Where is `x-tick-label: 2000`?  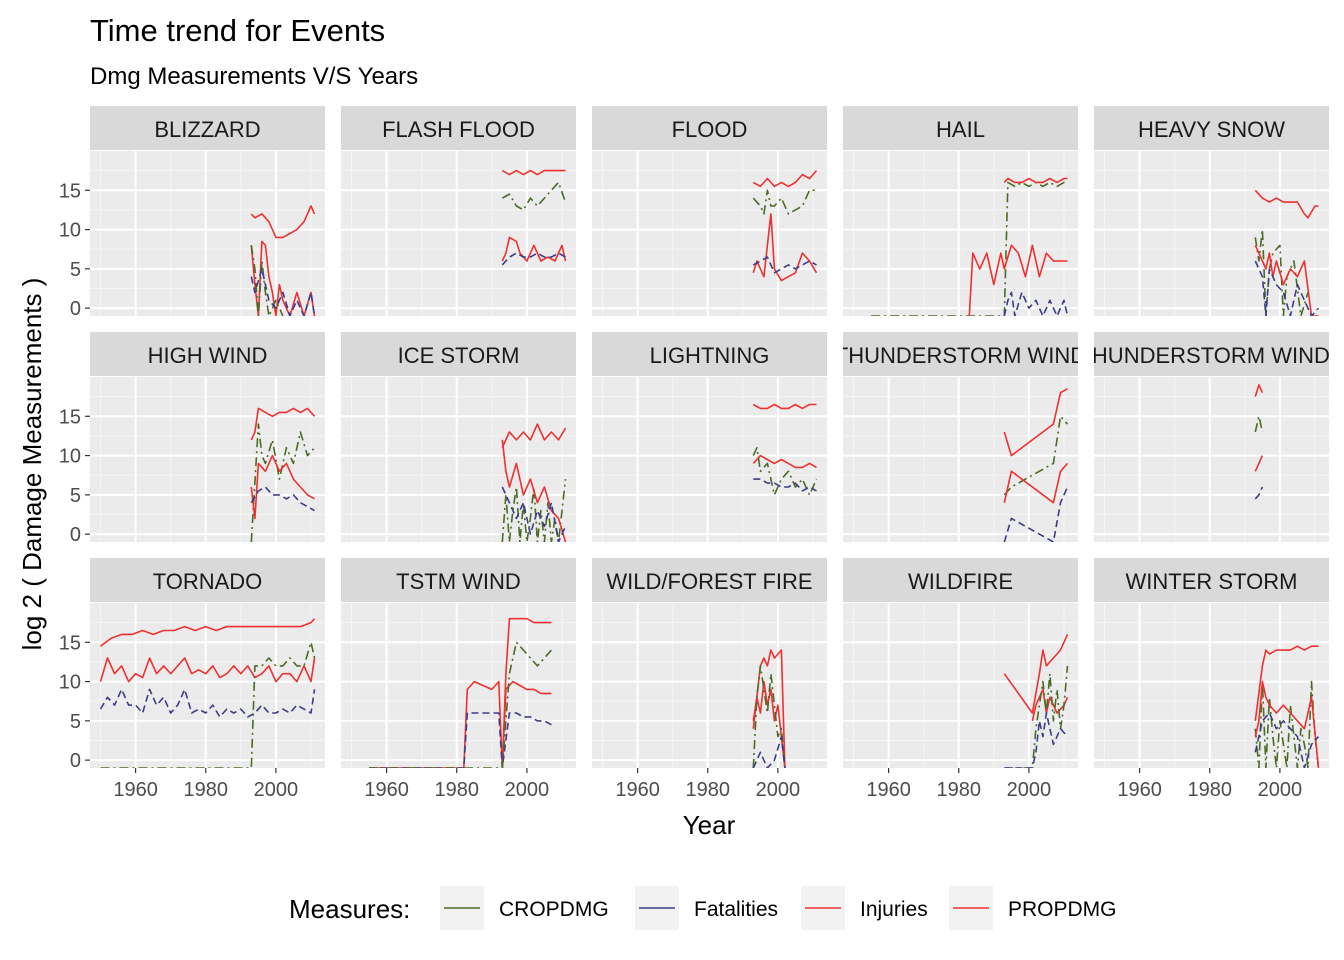
x-tick-label: 2000 is located at coordinates (778, 790).